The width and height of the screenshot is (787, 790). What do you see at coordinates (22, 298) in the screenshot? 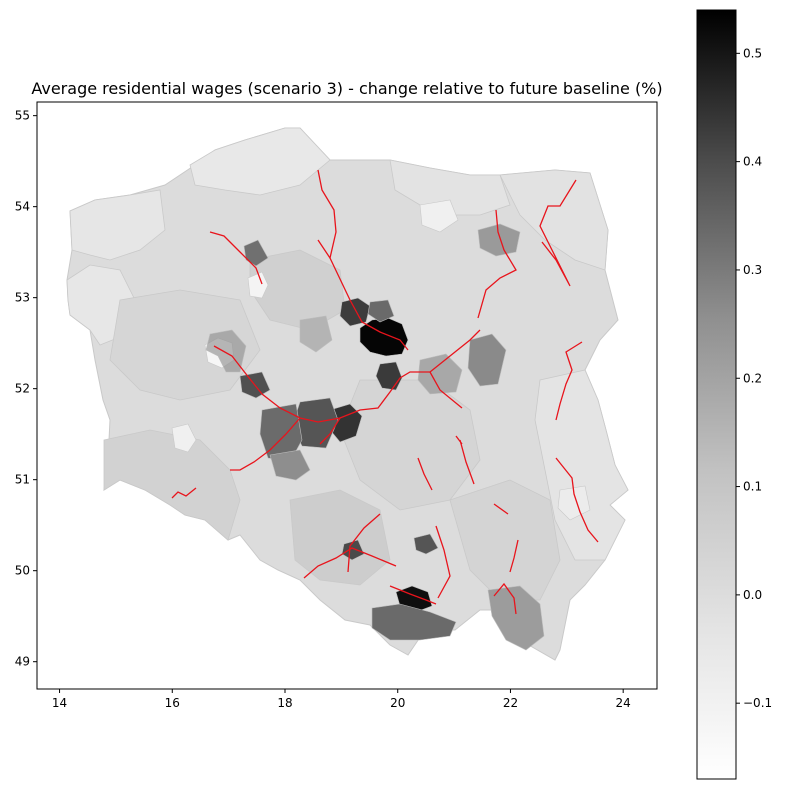
I see `y-tick-label: 53` at bounding box center [22, 298].